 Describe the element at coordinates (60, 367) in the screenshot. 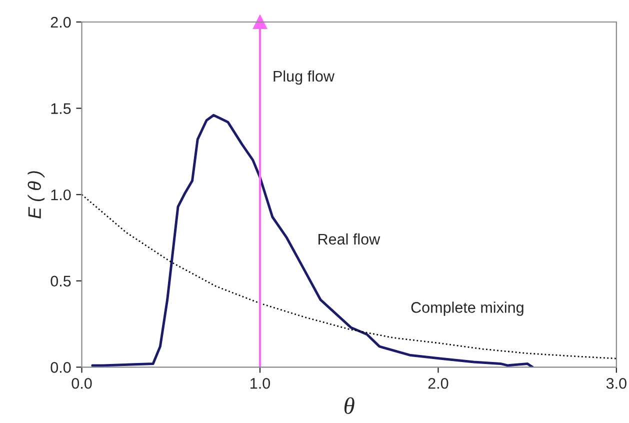

I see `y-tick-label: 0.0` at that location.